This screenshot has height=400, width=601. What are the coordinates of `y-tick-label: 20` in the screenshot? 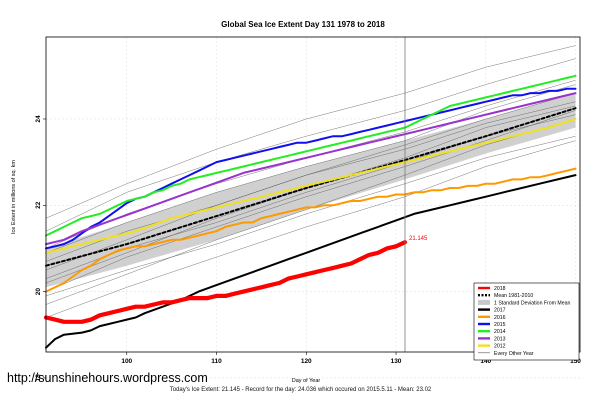 It's located at (38, 292).